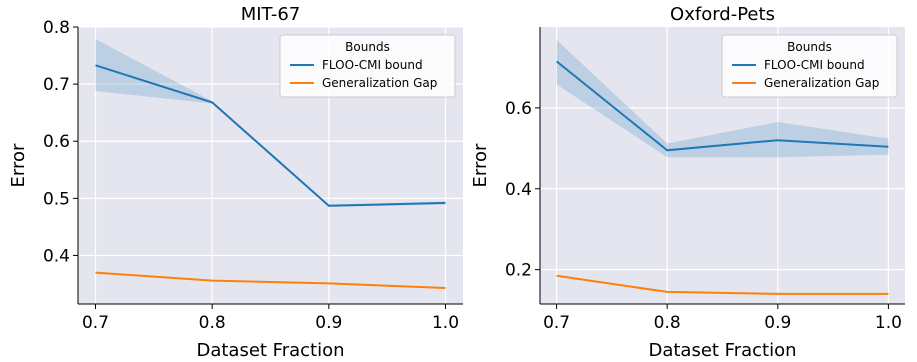  Describe the element at coordinates (518, 271) in the screenshot. I see `y-tick-label: 0.2` at that location.